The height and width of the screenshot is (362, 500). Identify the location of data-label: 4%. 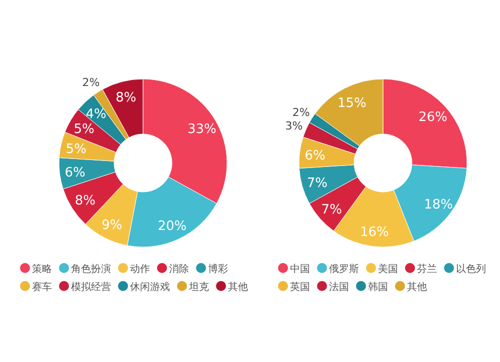
(96, 114).